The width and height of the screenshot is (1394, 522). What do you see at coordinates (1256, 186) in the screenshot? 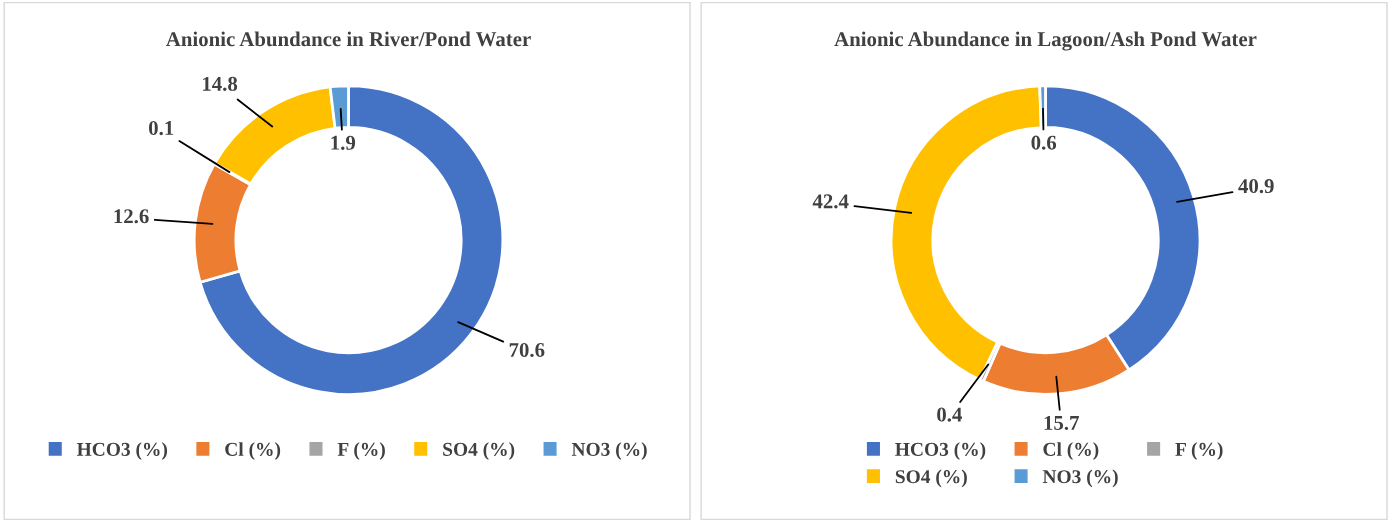
I see `data-label: 40.9` at bounding box center [1256, 186].